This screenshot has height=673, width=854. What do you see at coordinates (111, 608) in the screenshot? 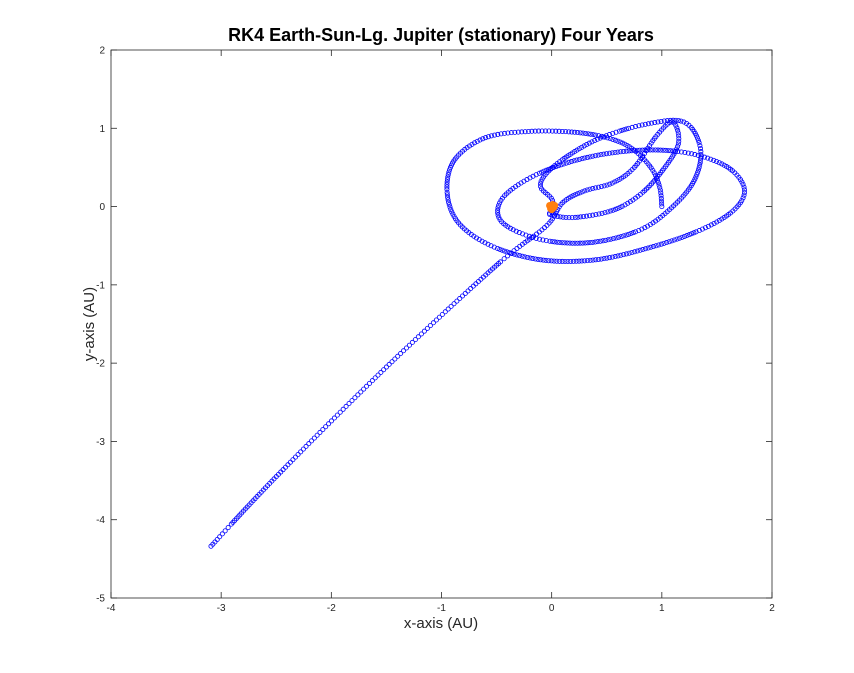
I see `x-tick-label: -4` at bounding box center [111, 608].